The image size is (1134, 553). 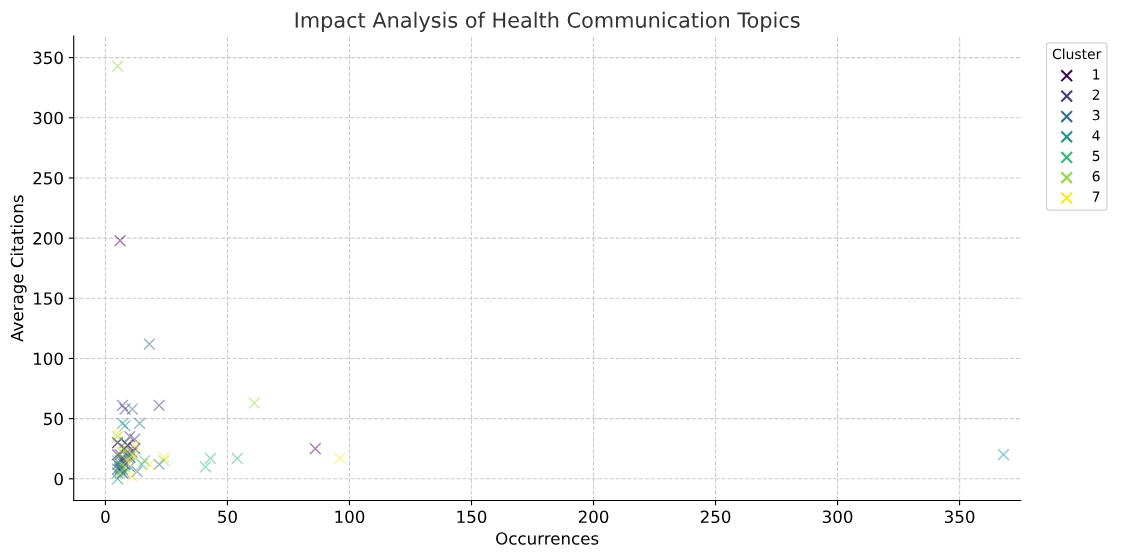 What do you see at coordinates (1096, 115) in the screenshot?
I see `legend-label: 3` at bounding box center [1096, 115].